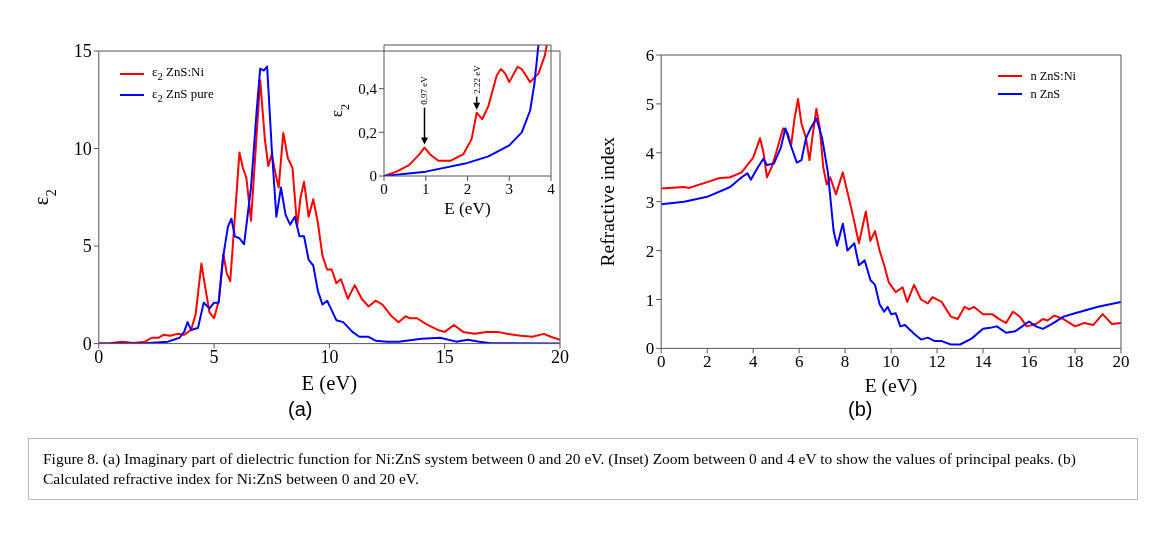 This screenshot has height=554, width=1171. I want to click on text: (b), so click(860, 409).